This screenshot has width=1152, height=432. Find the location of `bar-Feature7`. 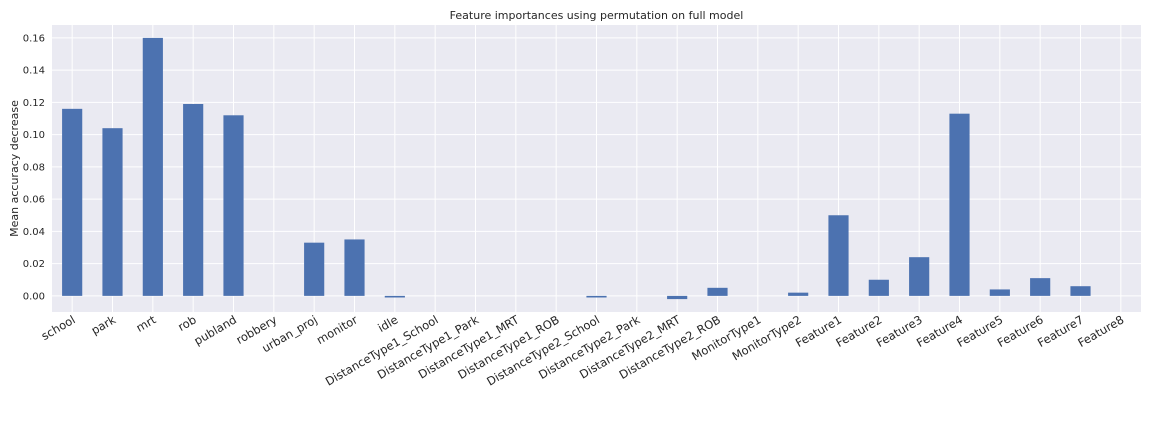

bar-Feature7 is located at coordinates (1080, 291).